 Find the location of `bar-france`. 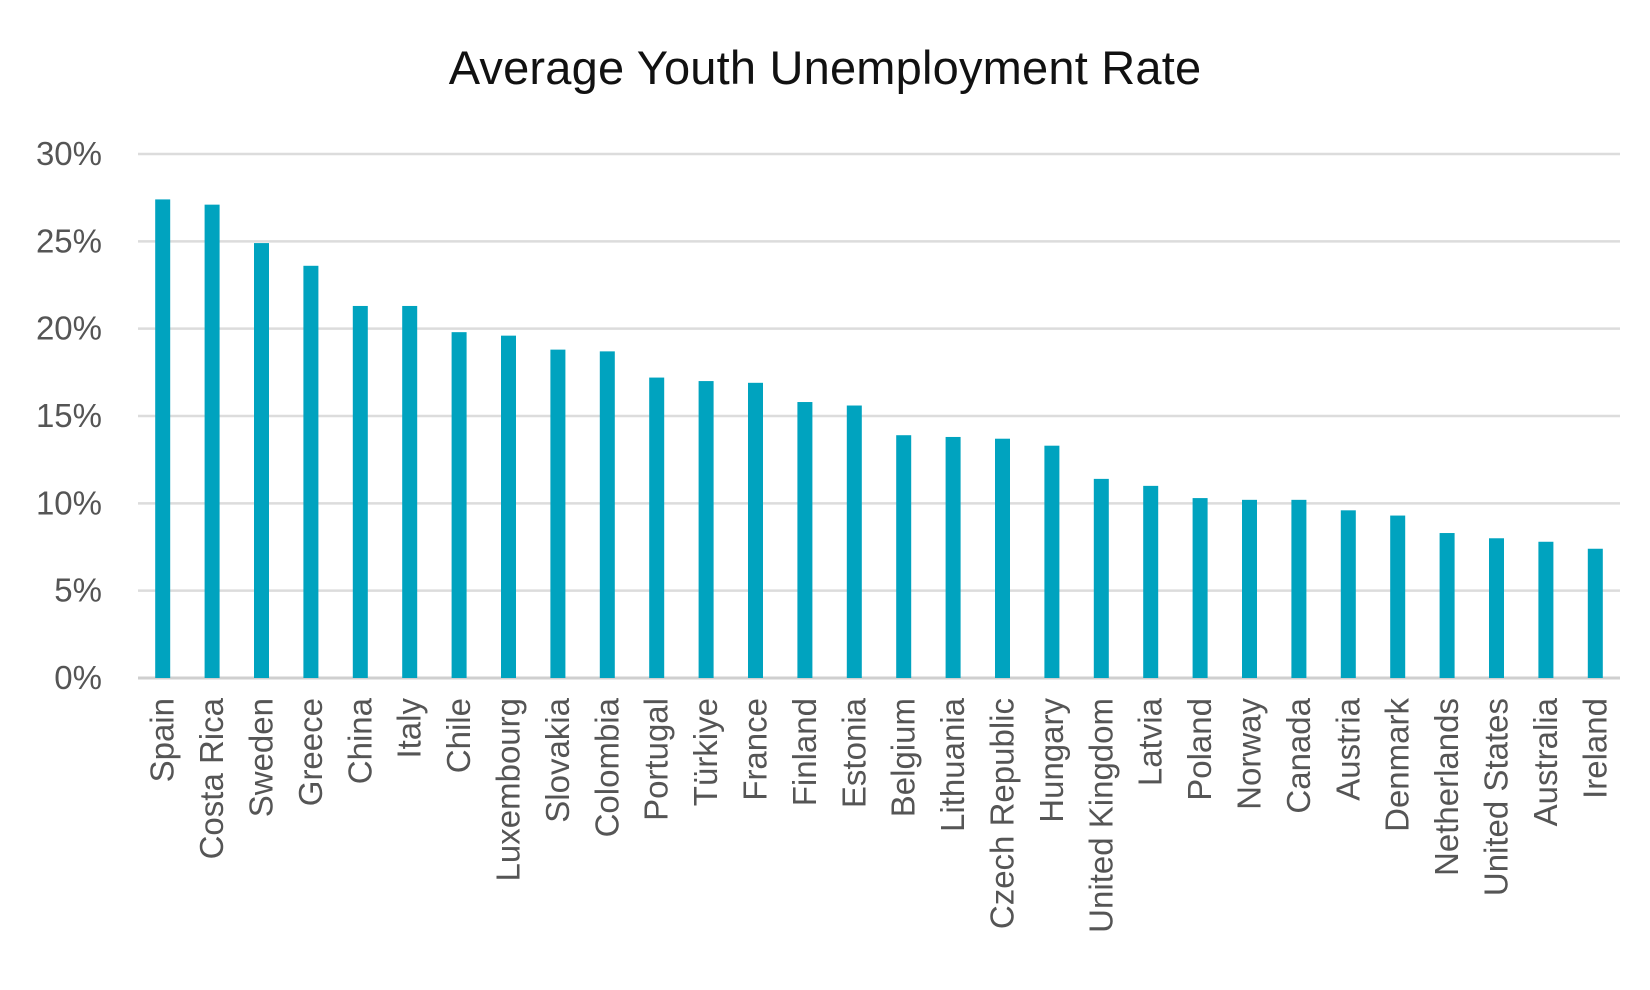

bar-france is located at coordinates (755, 530).